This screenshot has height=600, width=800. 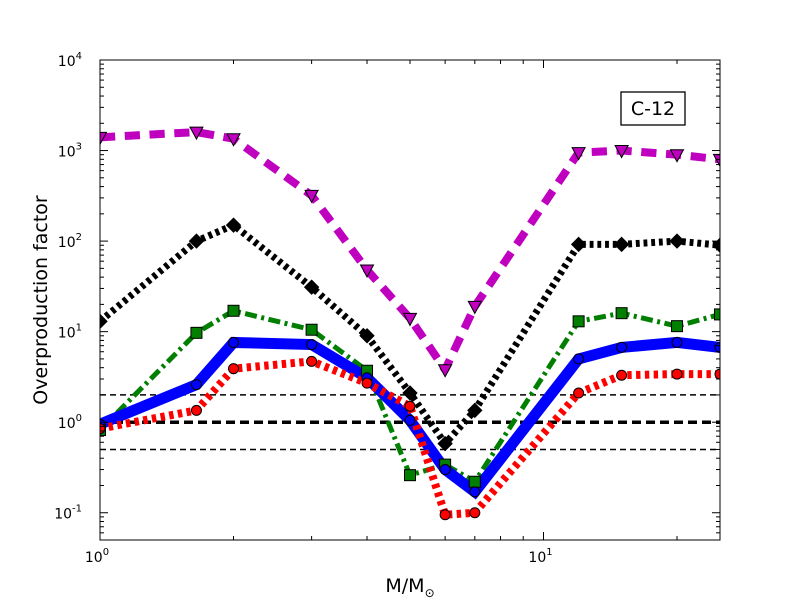 What do you see at coordinates (70, 241) in the screenshot?
I see `y-tick-label-3: 10²` at bounding box center [70, 241].